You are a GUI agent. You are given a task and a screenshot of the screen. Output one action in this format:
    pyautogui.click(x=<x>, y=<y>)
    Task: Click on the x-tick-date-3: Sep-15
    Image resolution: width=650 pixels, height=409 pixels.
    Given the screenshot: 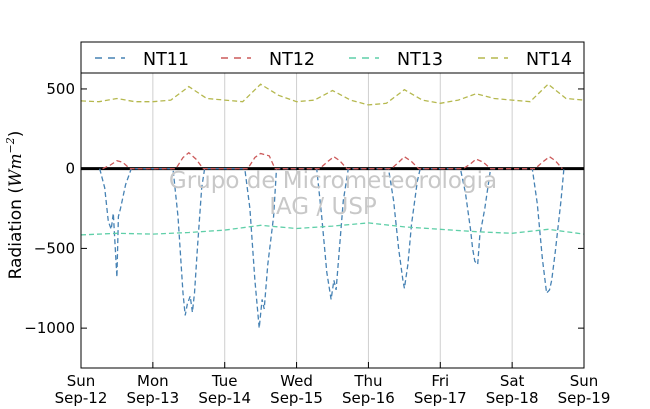 What is the action you would take?
    pyautogui.click(x=296, y=398)
    